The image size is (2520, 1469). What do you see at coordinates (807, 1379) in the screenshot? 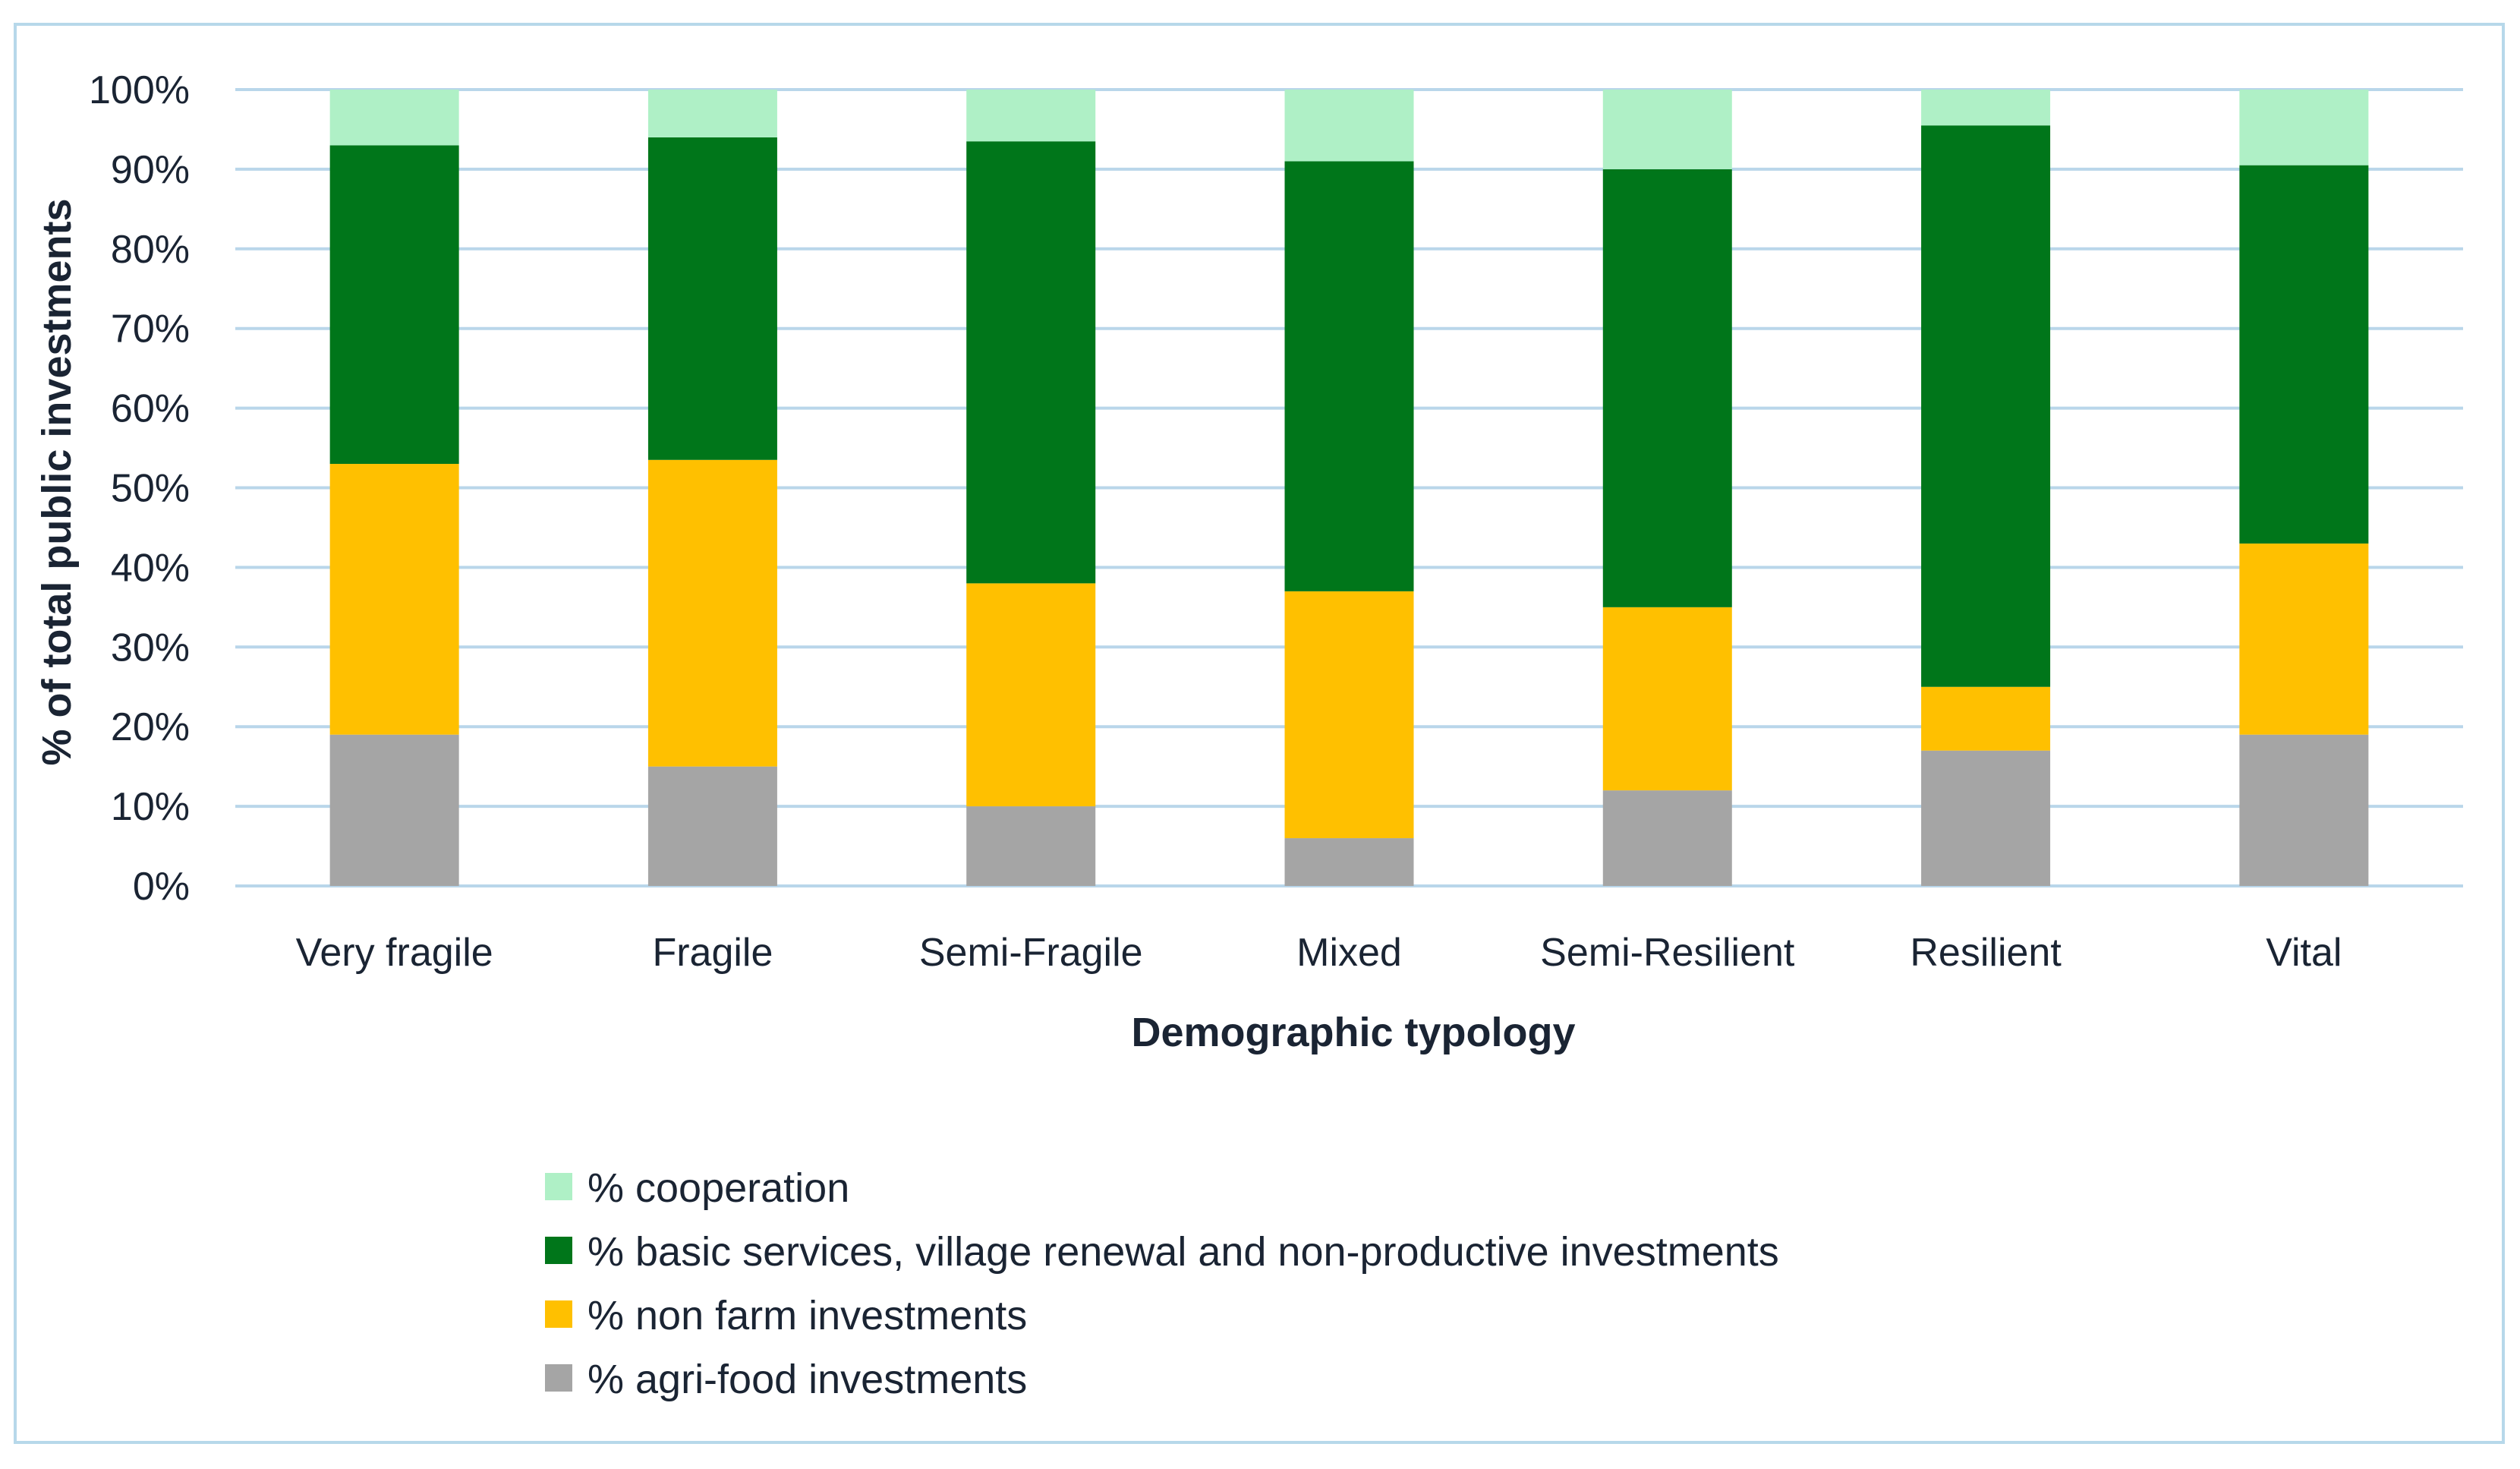
I see `legend-label: % agri-food investments` at bounding box center [807, 1379].